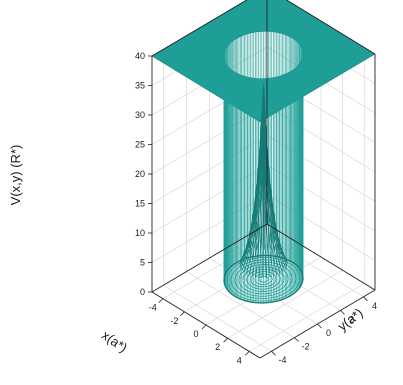 The width and height of the screenshot is (403, 385). Describe the element at coordinates (305, 347) in the screenshot. I see `y-tick-label: -2` at that location.